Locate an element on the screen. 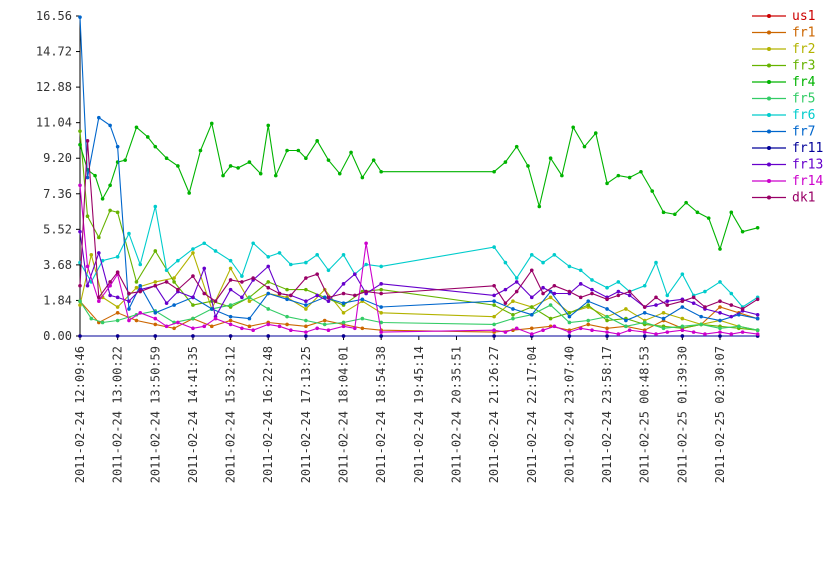 The height and width of the screenshot is (564, 840). legend-item: fr2 is located at coordinates (783, 49).